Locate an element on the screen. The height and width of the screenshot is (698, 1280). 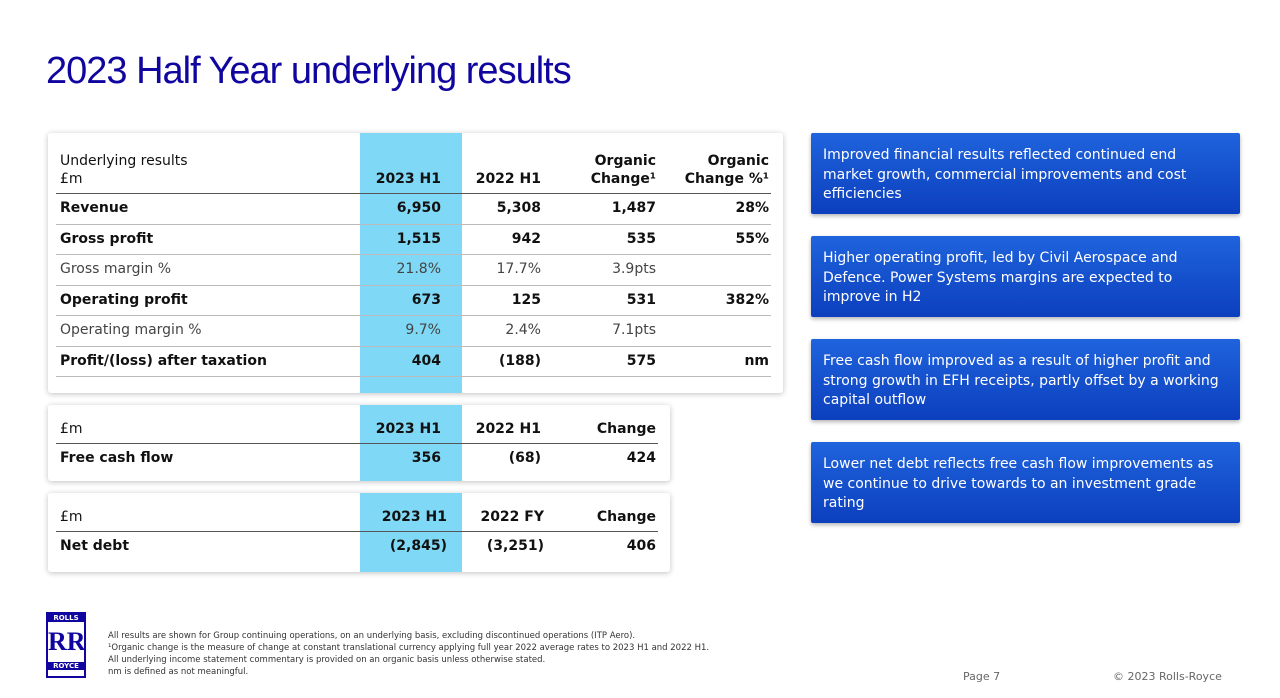
copyright: © 2023 Rolls-Royce is located at coordinates (1167, 676).